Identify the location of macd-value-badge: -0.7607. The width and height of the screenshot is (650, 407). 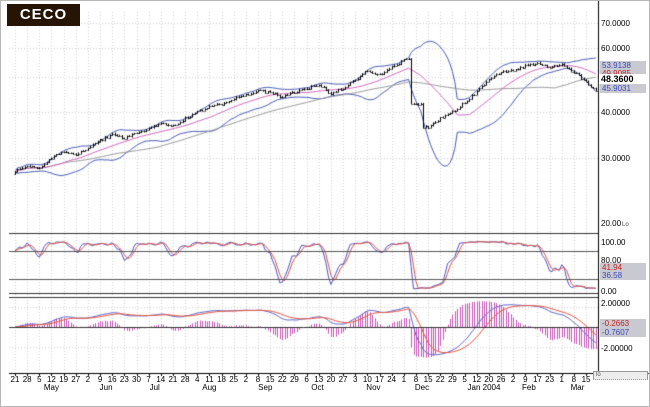
(623, 332).